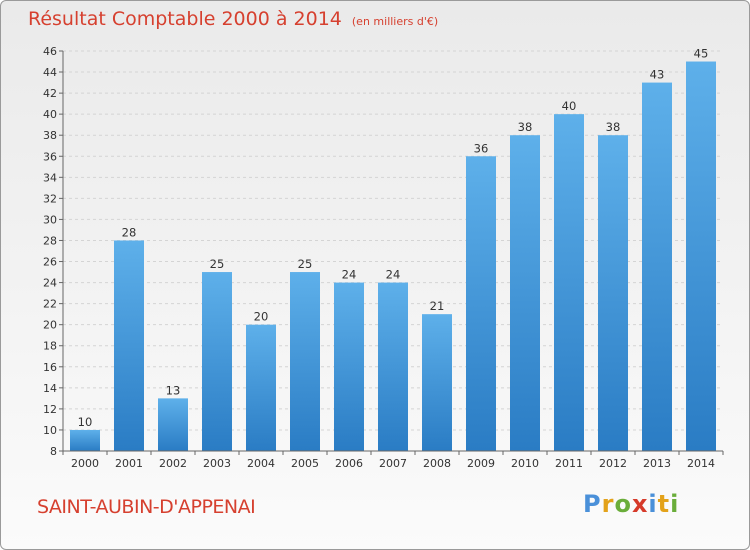 This screenshot has width=750, height=550. I want to click on bar-value-label: 21, so click(437, 306).